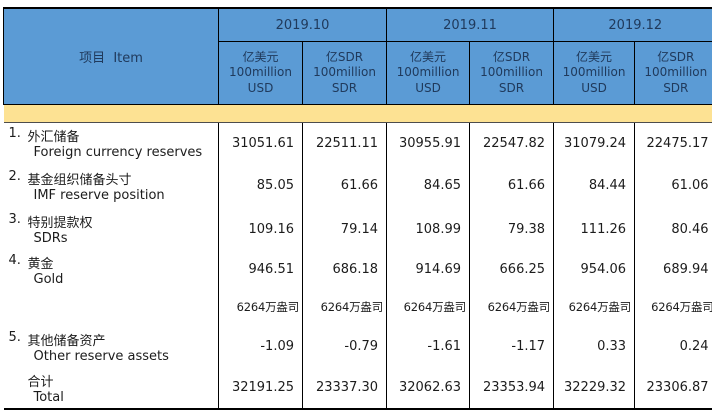  I want to click on year-header-2019-12: 2019.12, so click(632, 25).